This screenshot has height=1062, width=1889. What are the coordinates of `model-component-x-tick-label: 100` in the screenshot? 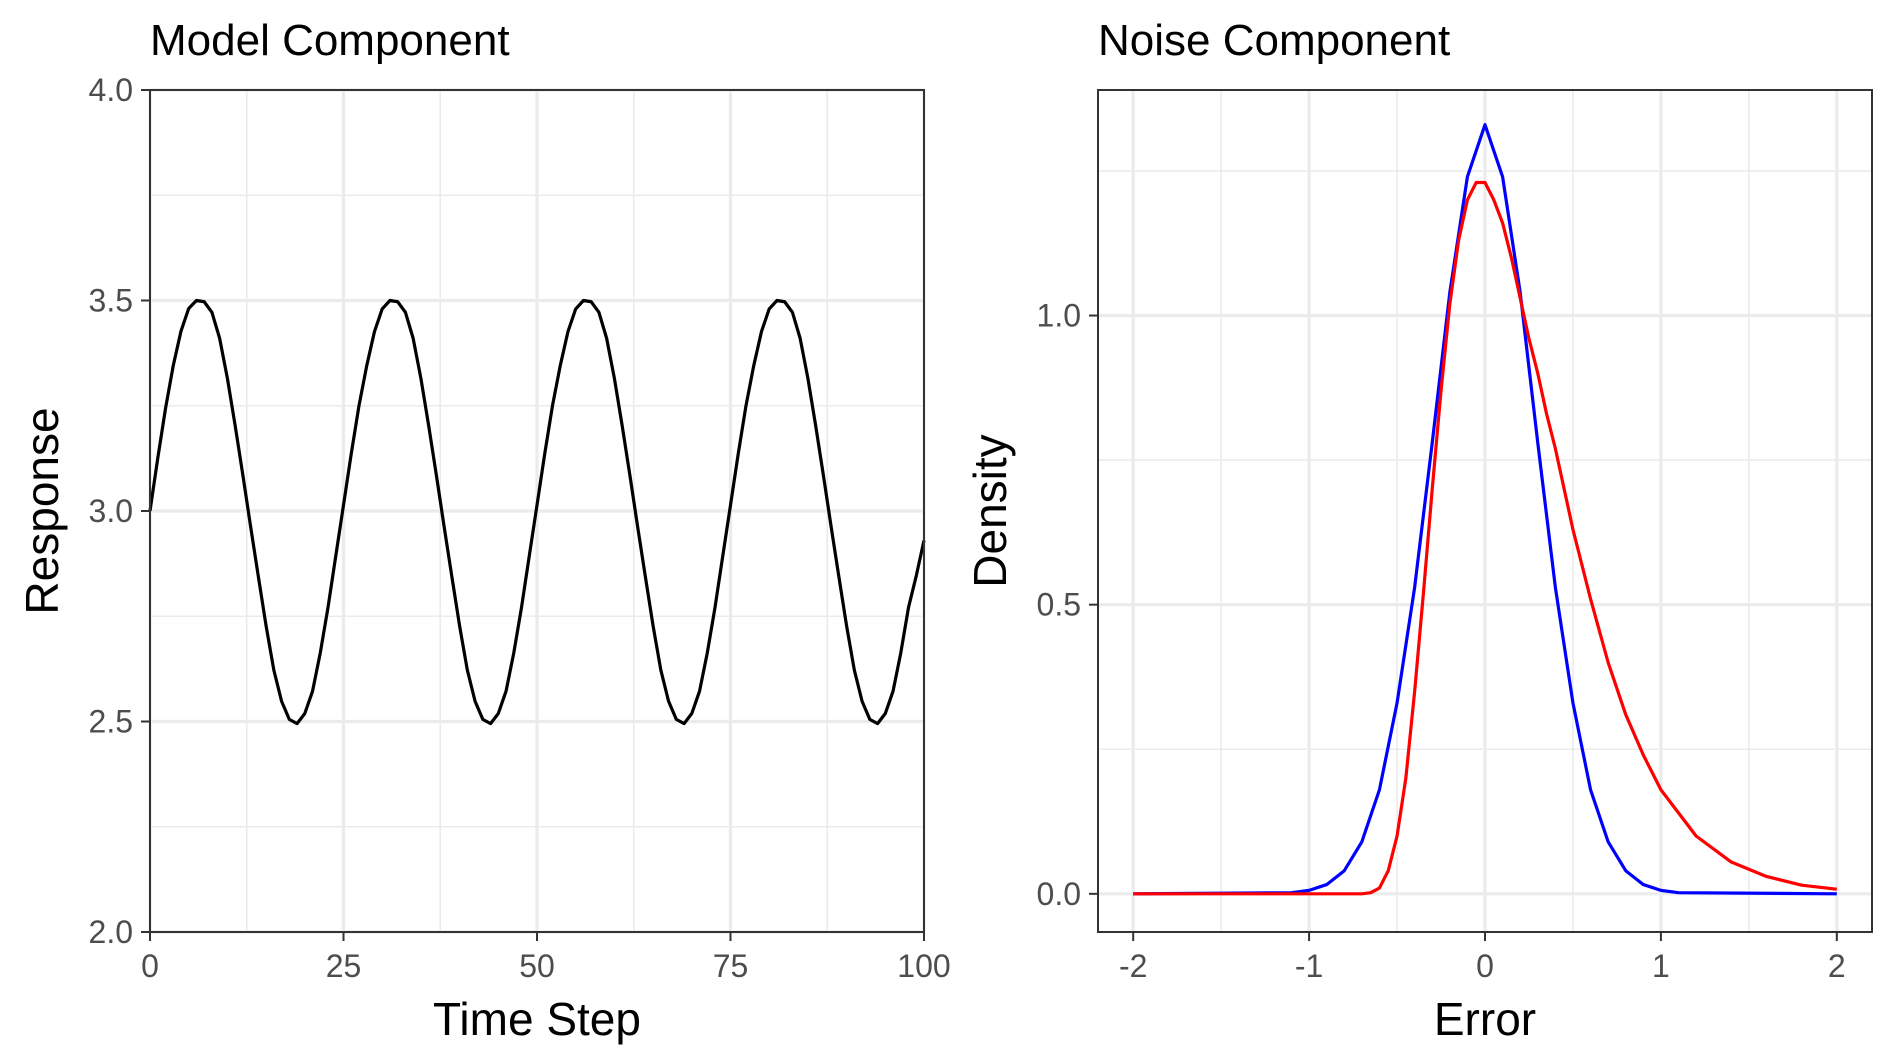 It's located at (923, 966).